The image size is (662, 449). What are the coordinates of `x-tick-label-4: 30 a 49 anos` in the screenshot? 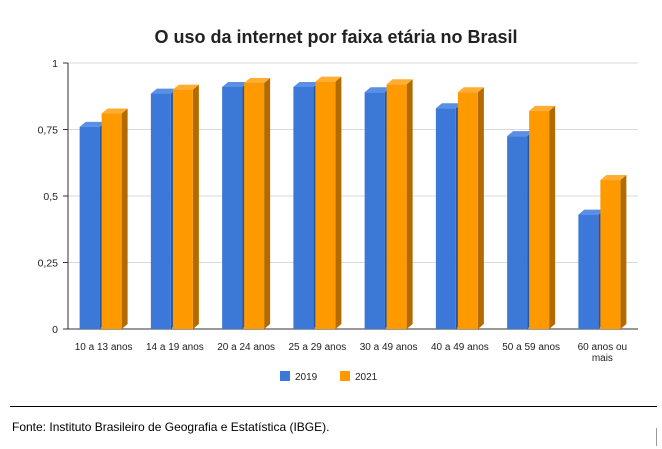 It's located at (389, 347).